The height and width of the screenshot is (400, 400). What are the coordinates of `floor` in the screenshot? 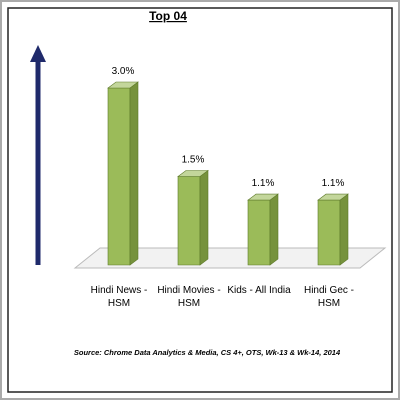 It's located at (230, 258).